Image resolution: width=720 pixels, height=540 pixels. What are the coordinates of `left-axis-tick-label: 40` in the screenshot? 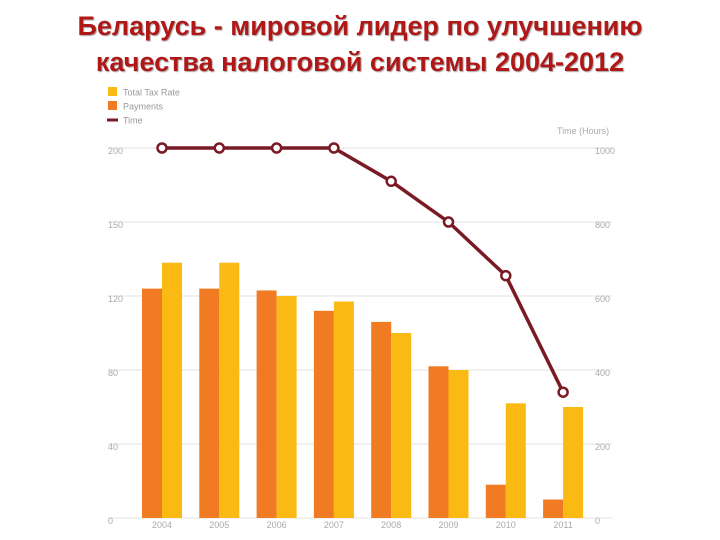 It's located at (113, 447).